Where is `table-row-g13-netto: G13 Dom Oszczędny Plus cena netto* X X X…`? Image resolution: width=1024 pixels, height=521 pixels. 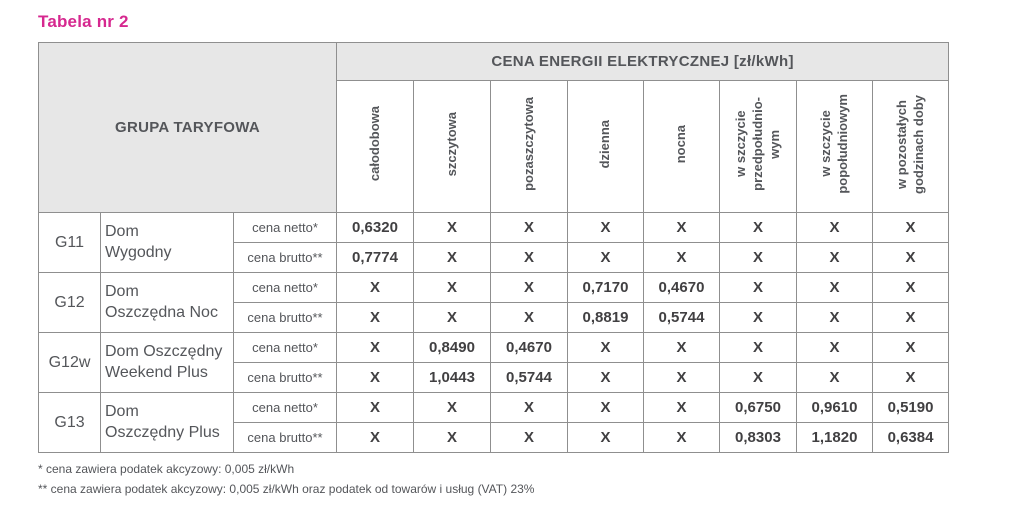
table-row-g13-netto: G13 Dom Oszczędny Plus cena netto* X X X… is located at coordinates (494, 422).